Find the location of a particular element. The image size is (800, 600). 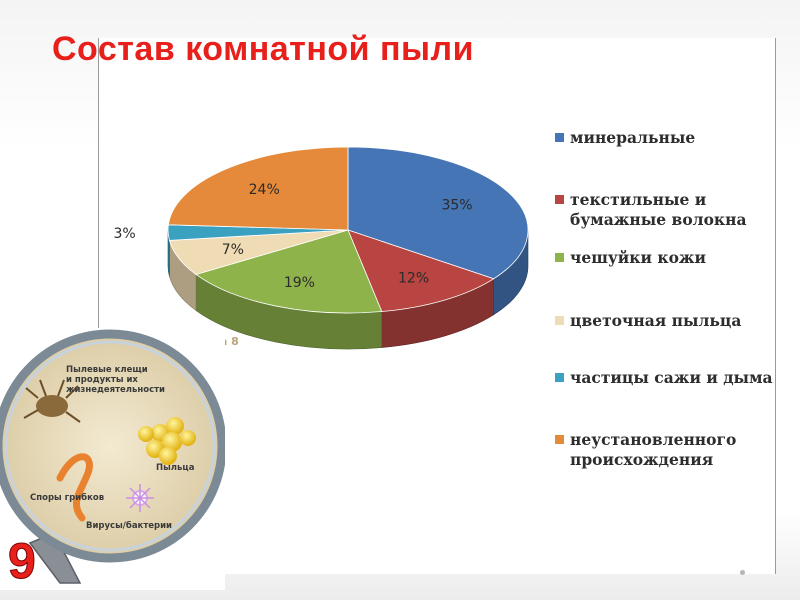

spores-label: Споры грибков is located at coordinates (67, 497).